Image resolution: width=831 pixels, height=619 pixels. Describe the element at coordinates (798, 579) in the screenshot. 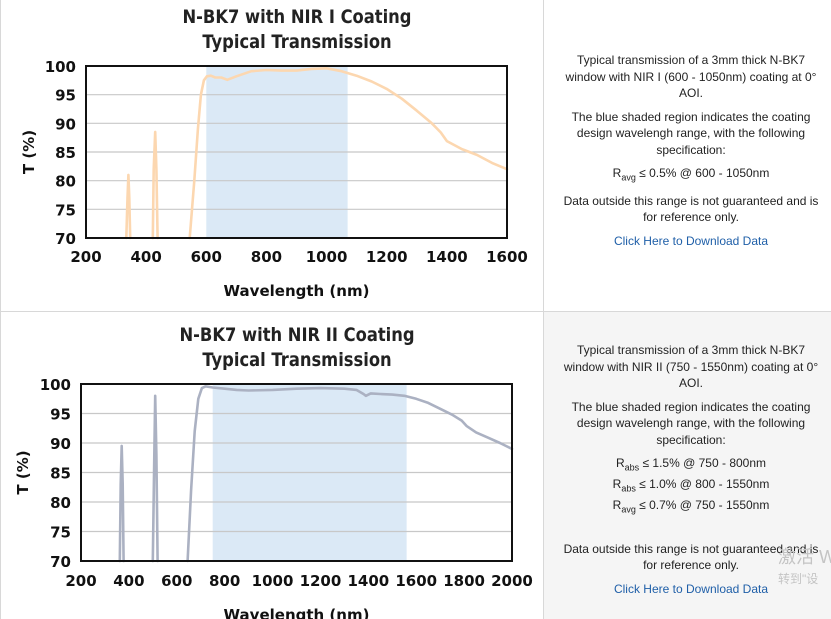

I see `watermark-subtext: 转到"设` at that location.